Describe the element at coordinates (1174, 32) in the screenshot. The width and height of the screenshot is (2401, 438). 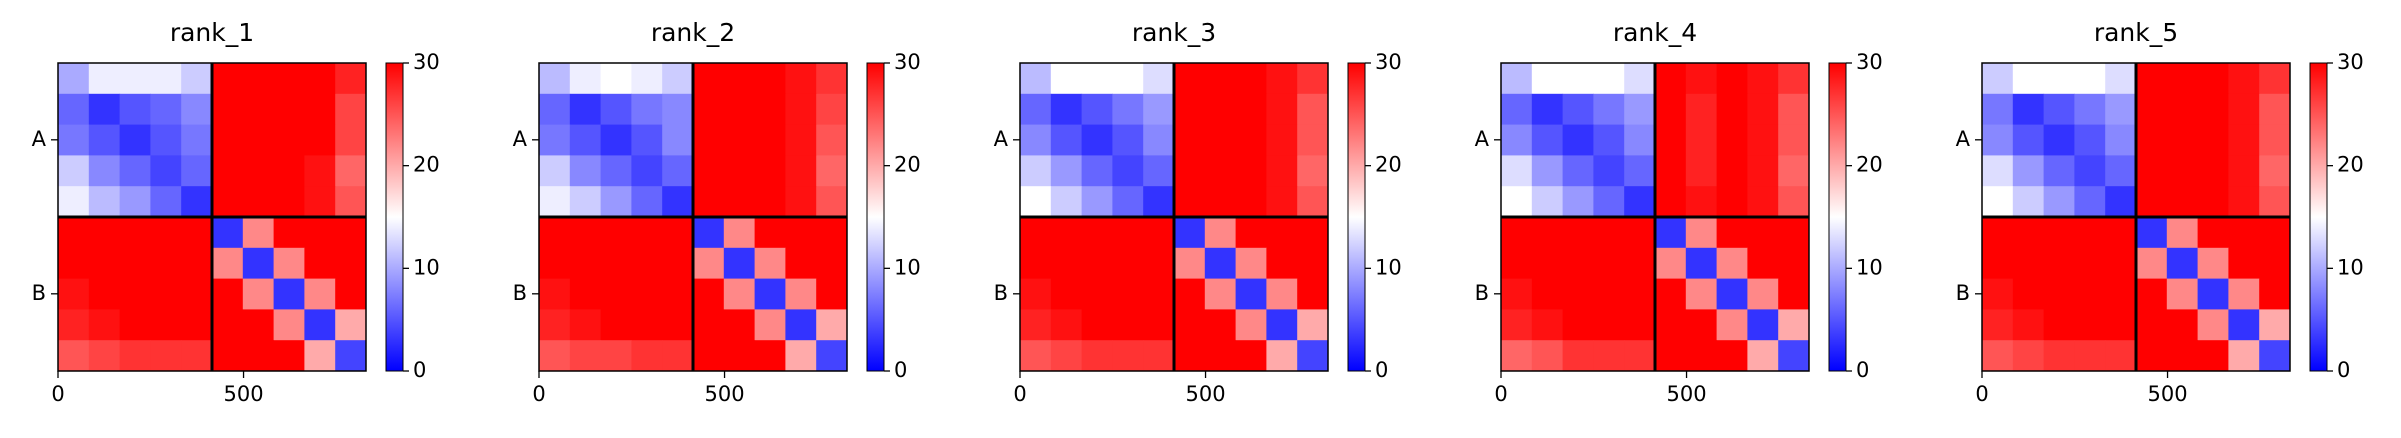
I see `panel-title: rank_3` at that location.